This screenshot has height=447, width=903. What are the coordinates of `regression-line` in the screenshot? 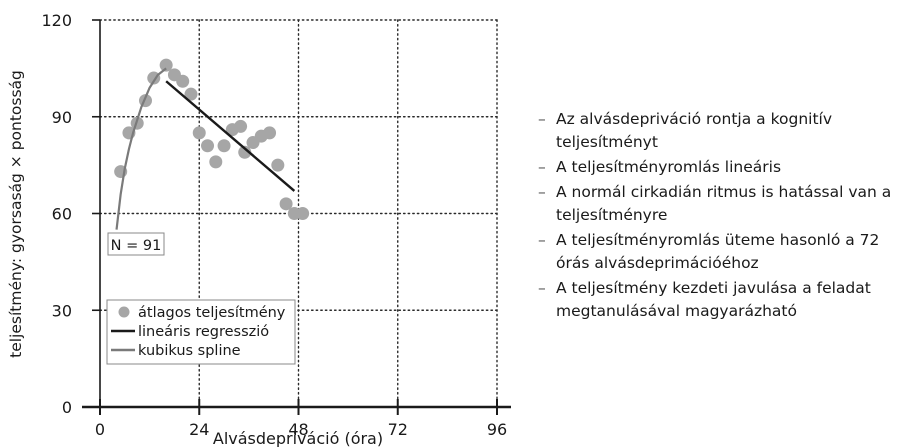 It's located at (230, 136).